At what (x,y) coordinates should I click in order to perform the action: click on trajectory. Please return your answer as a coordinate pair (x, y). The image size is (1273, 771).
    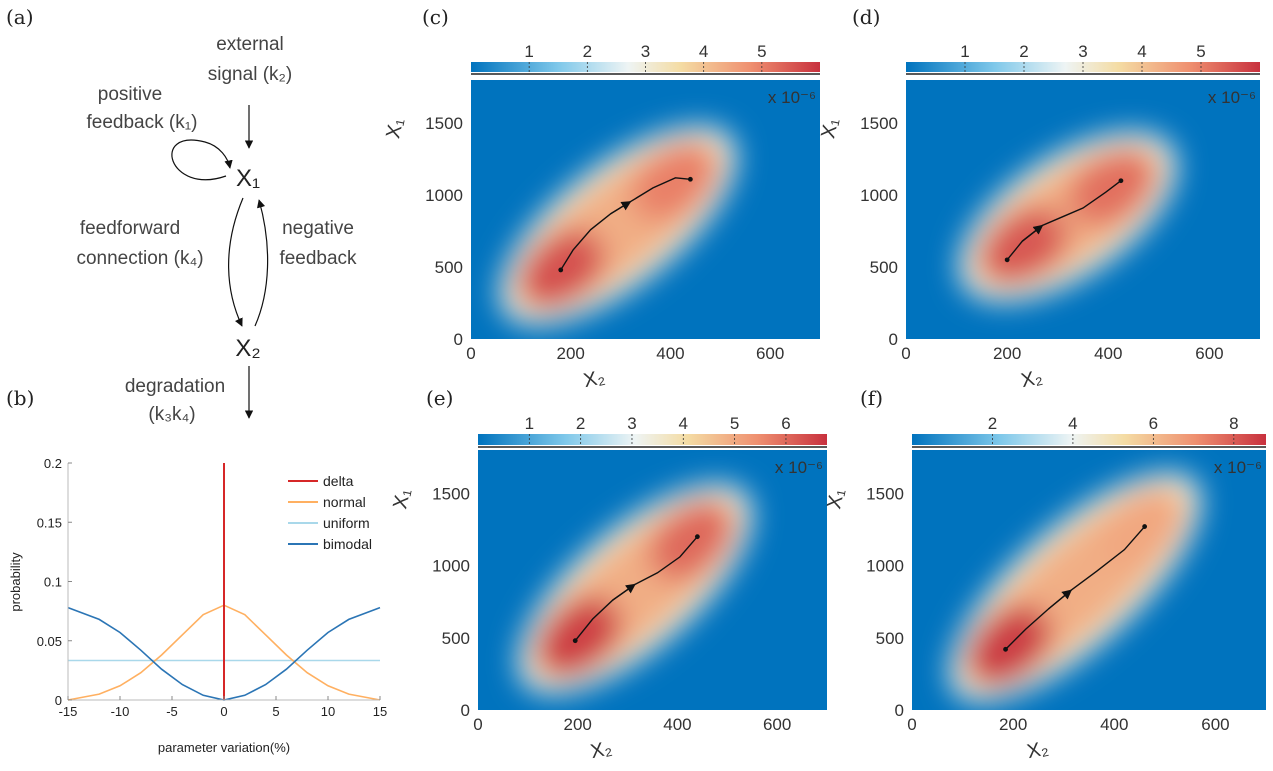
    Looking at the image, I should click on (1064, 220).